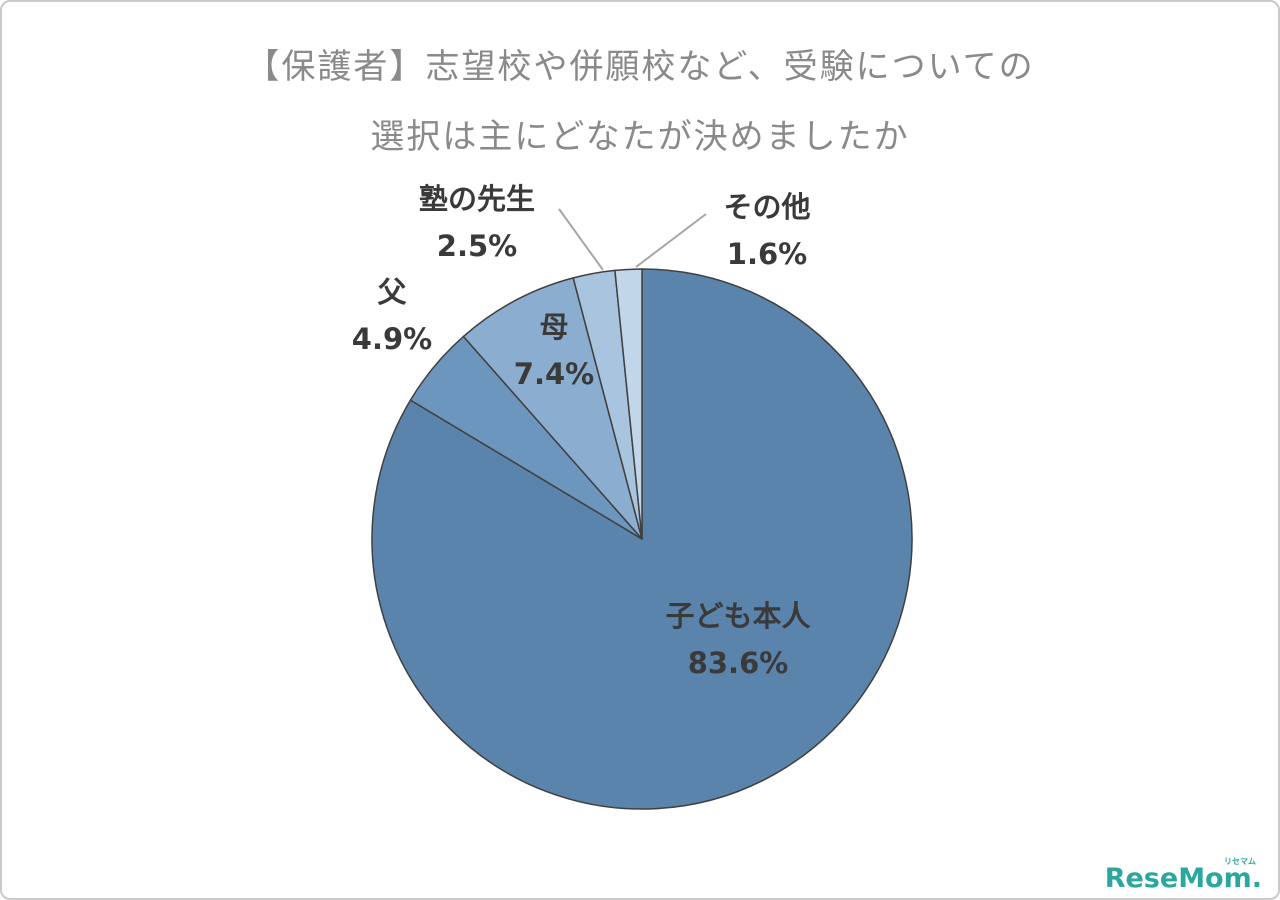  I want to click on label-chichi: 父 4.9%, so click(392, 316).